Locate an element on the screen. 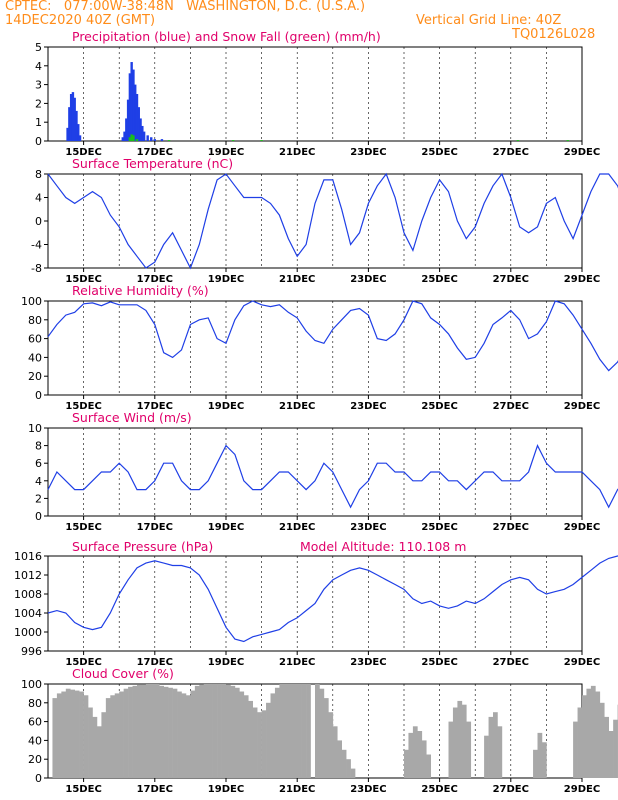 This screenshot has width=618, height=800. header-grid-line: Vertical Grid Line: 40Z is located at coordinates (489, 20).